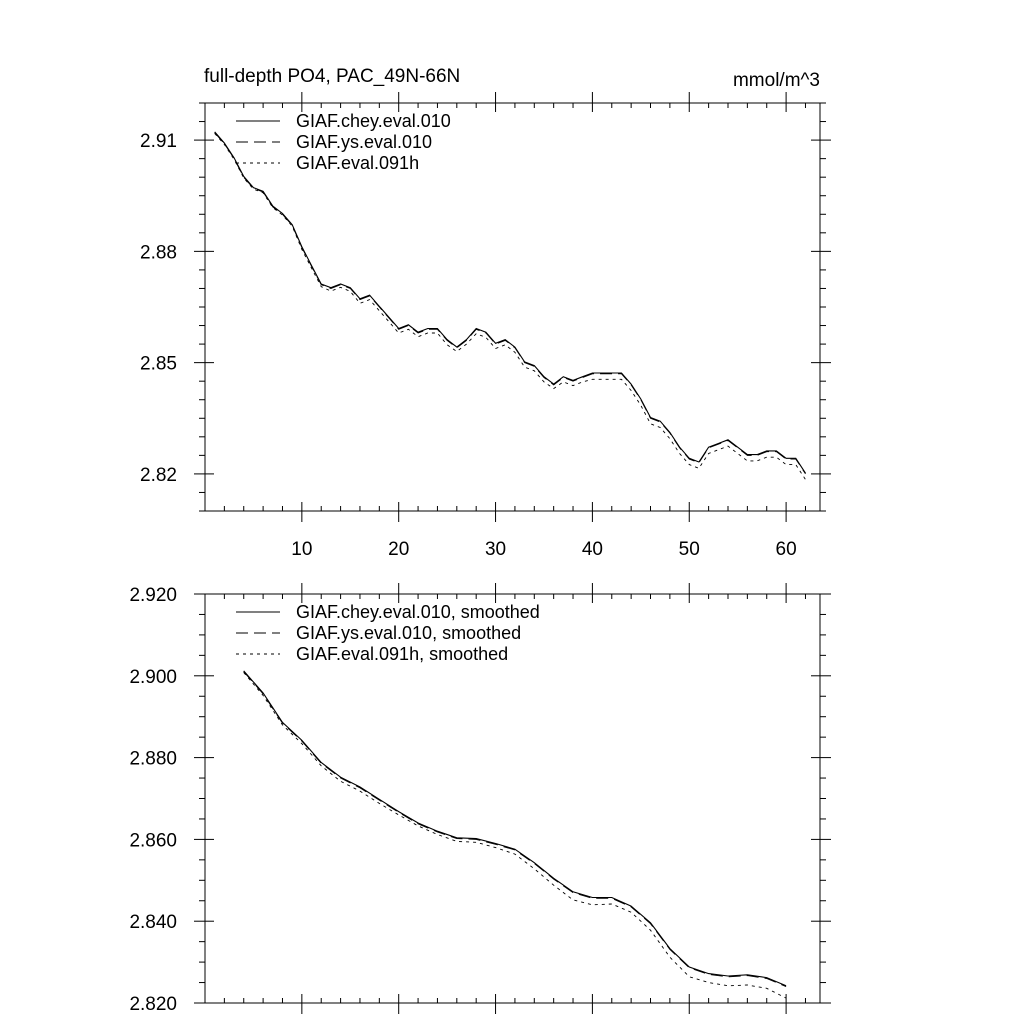 The width and height of the screenshot is (1024, 1024). What do you see at coordinates (418, 612) in the screenshot?
I see `legend-label-1: GIAF.chey.eval.010, smoothed` at bounding box center [418, 612].